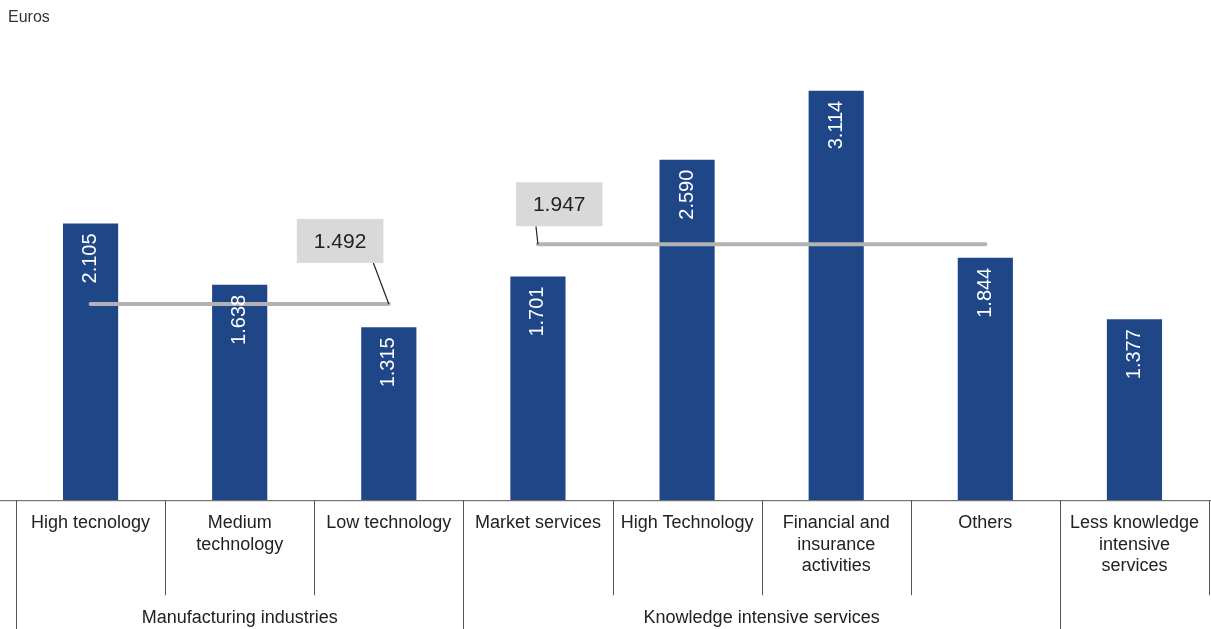  I want to click on data-label: 1.844, so click(983, 292).